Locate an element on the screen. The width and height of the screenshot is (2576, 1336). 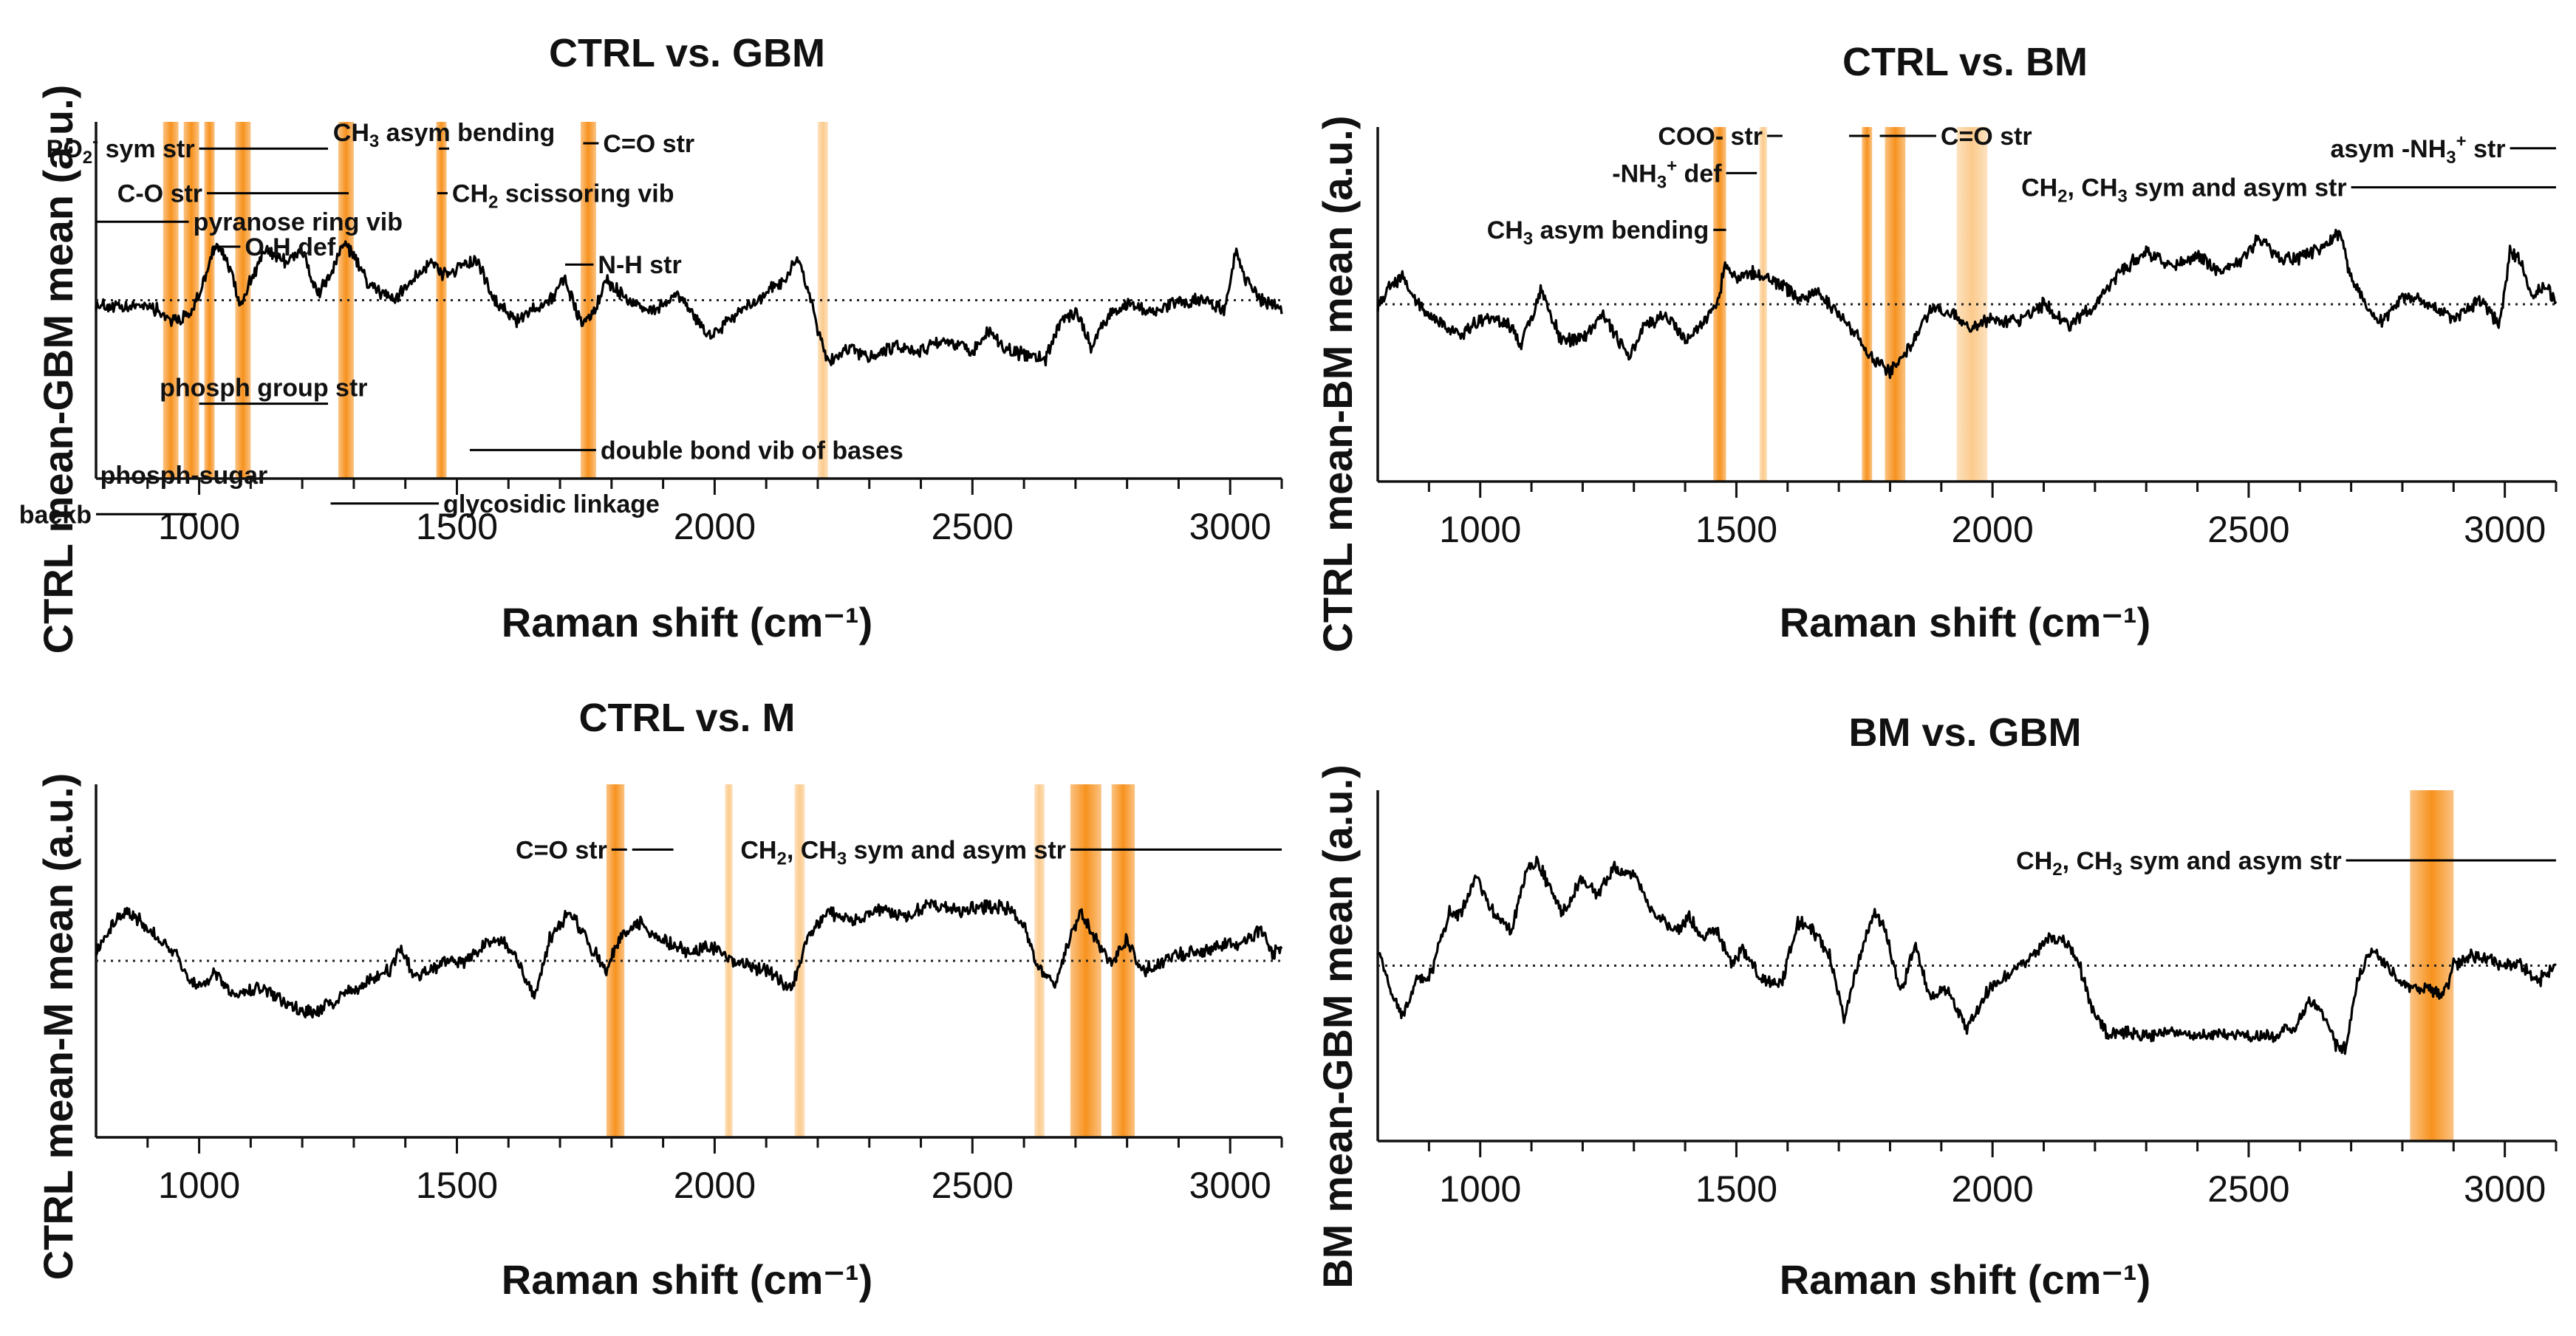
annotation-label-part: C-O str is located at coordinates (159, 194).